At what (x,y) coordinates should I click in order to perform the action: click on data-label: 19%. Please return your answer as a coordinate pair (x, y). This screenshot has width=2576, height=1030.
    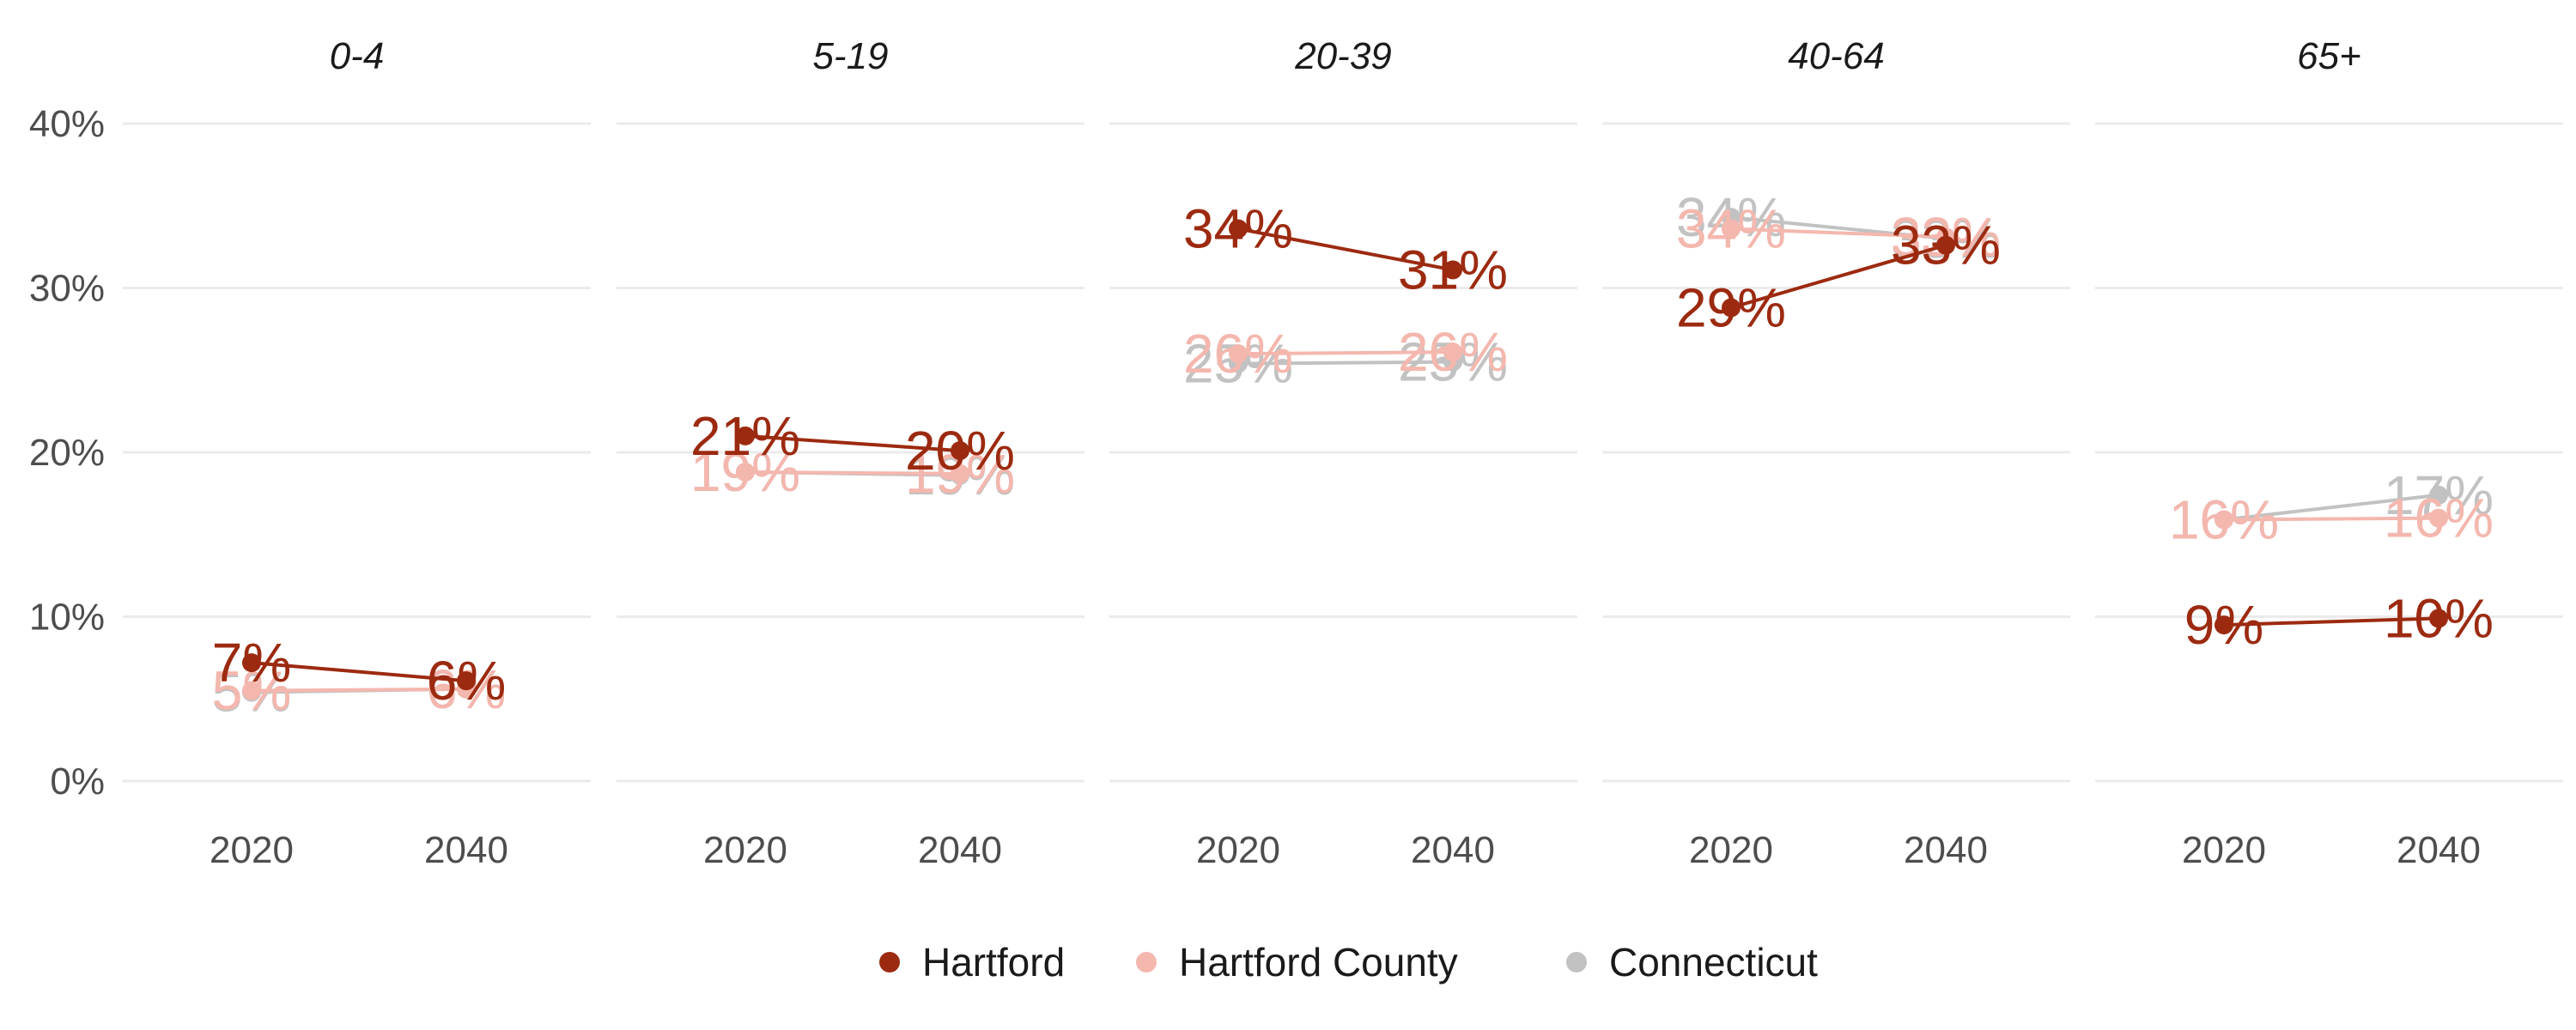
    Looking at the image, I should click on (745, 472).